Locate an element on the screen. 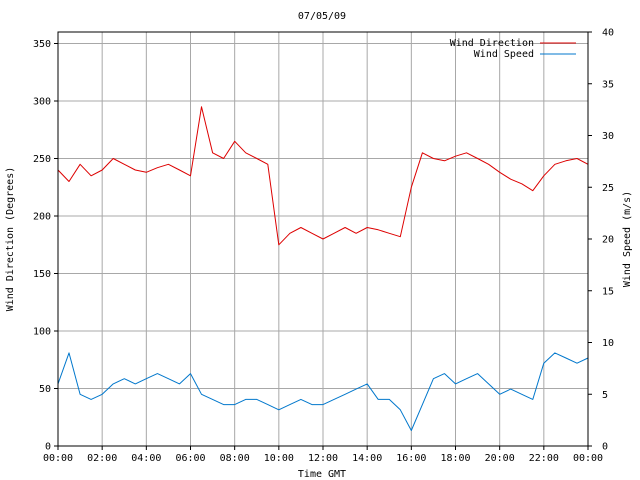 This screenshot has width=640, height=480. x-tick-label: 18:00 is located at coordinates (455, 458).